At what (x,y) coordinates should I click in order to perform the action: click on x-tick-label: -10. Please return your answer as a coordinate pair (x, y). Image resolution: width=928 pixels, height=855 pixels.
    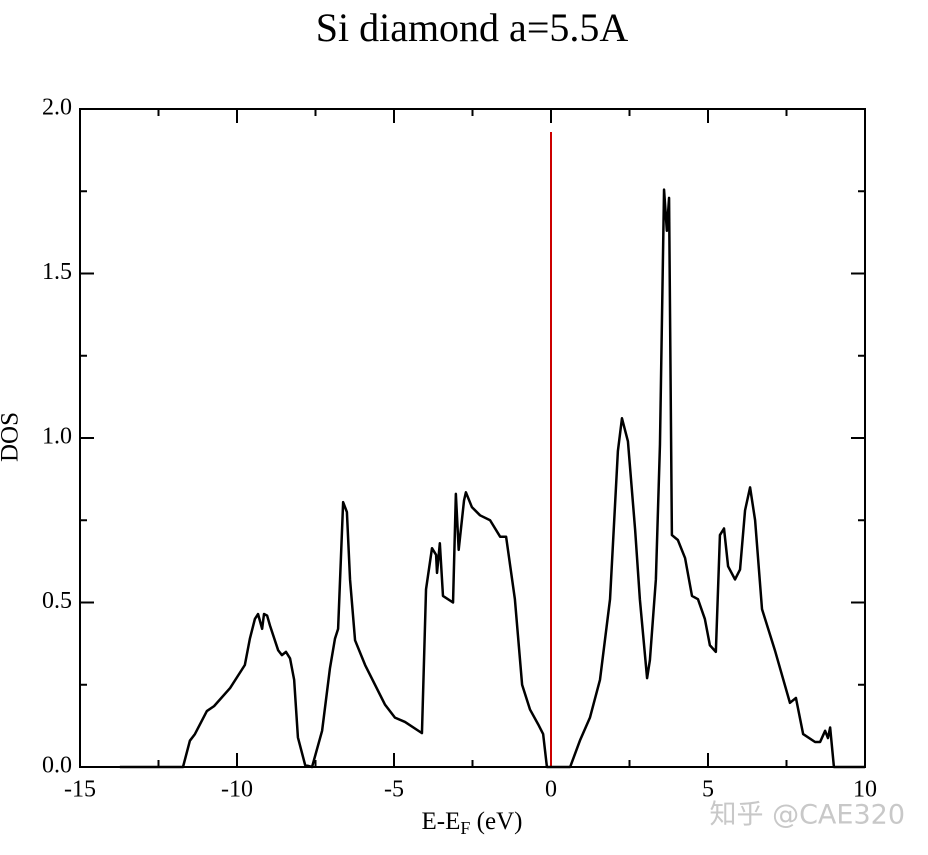
    Looking at the image, I should click on (237, 790).